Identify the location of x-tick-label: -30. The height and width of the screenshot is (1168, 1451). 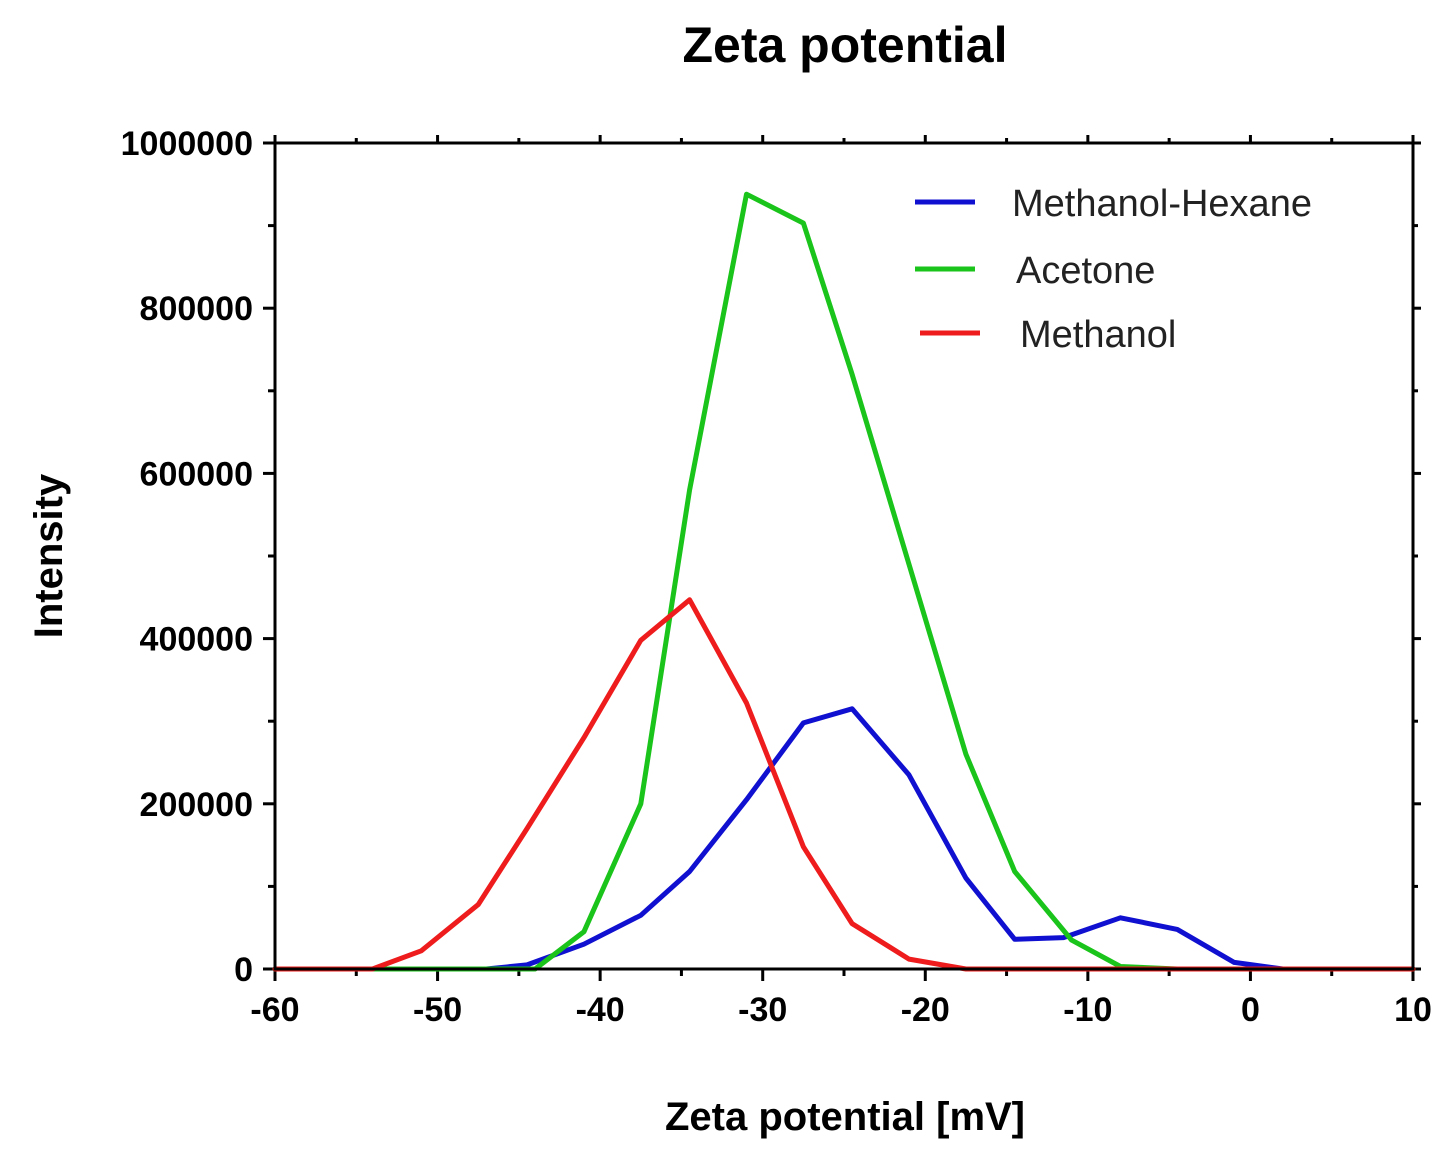
(762, 1010).